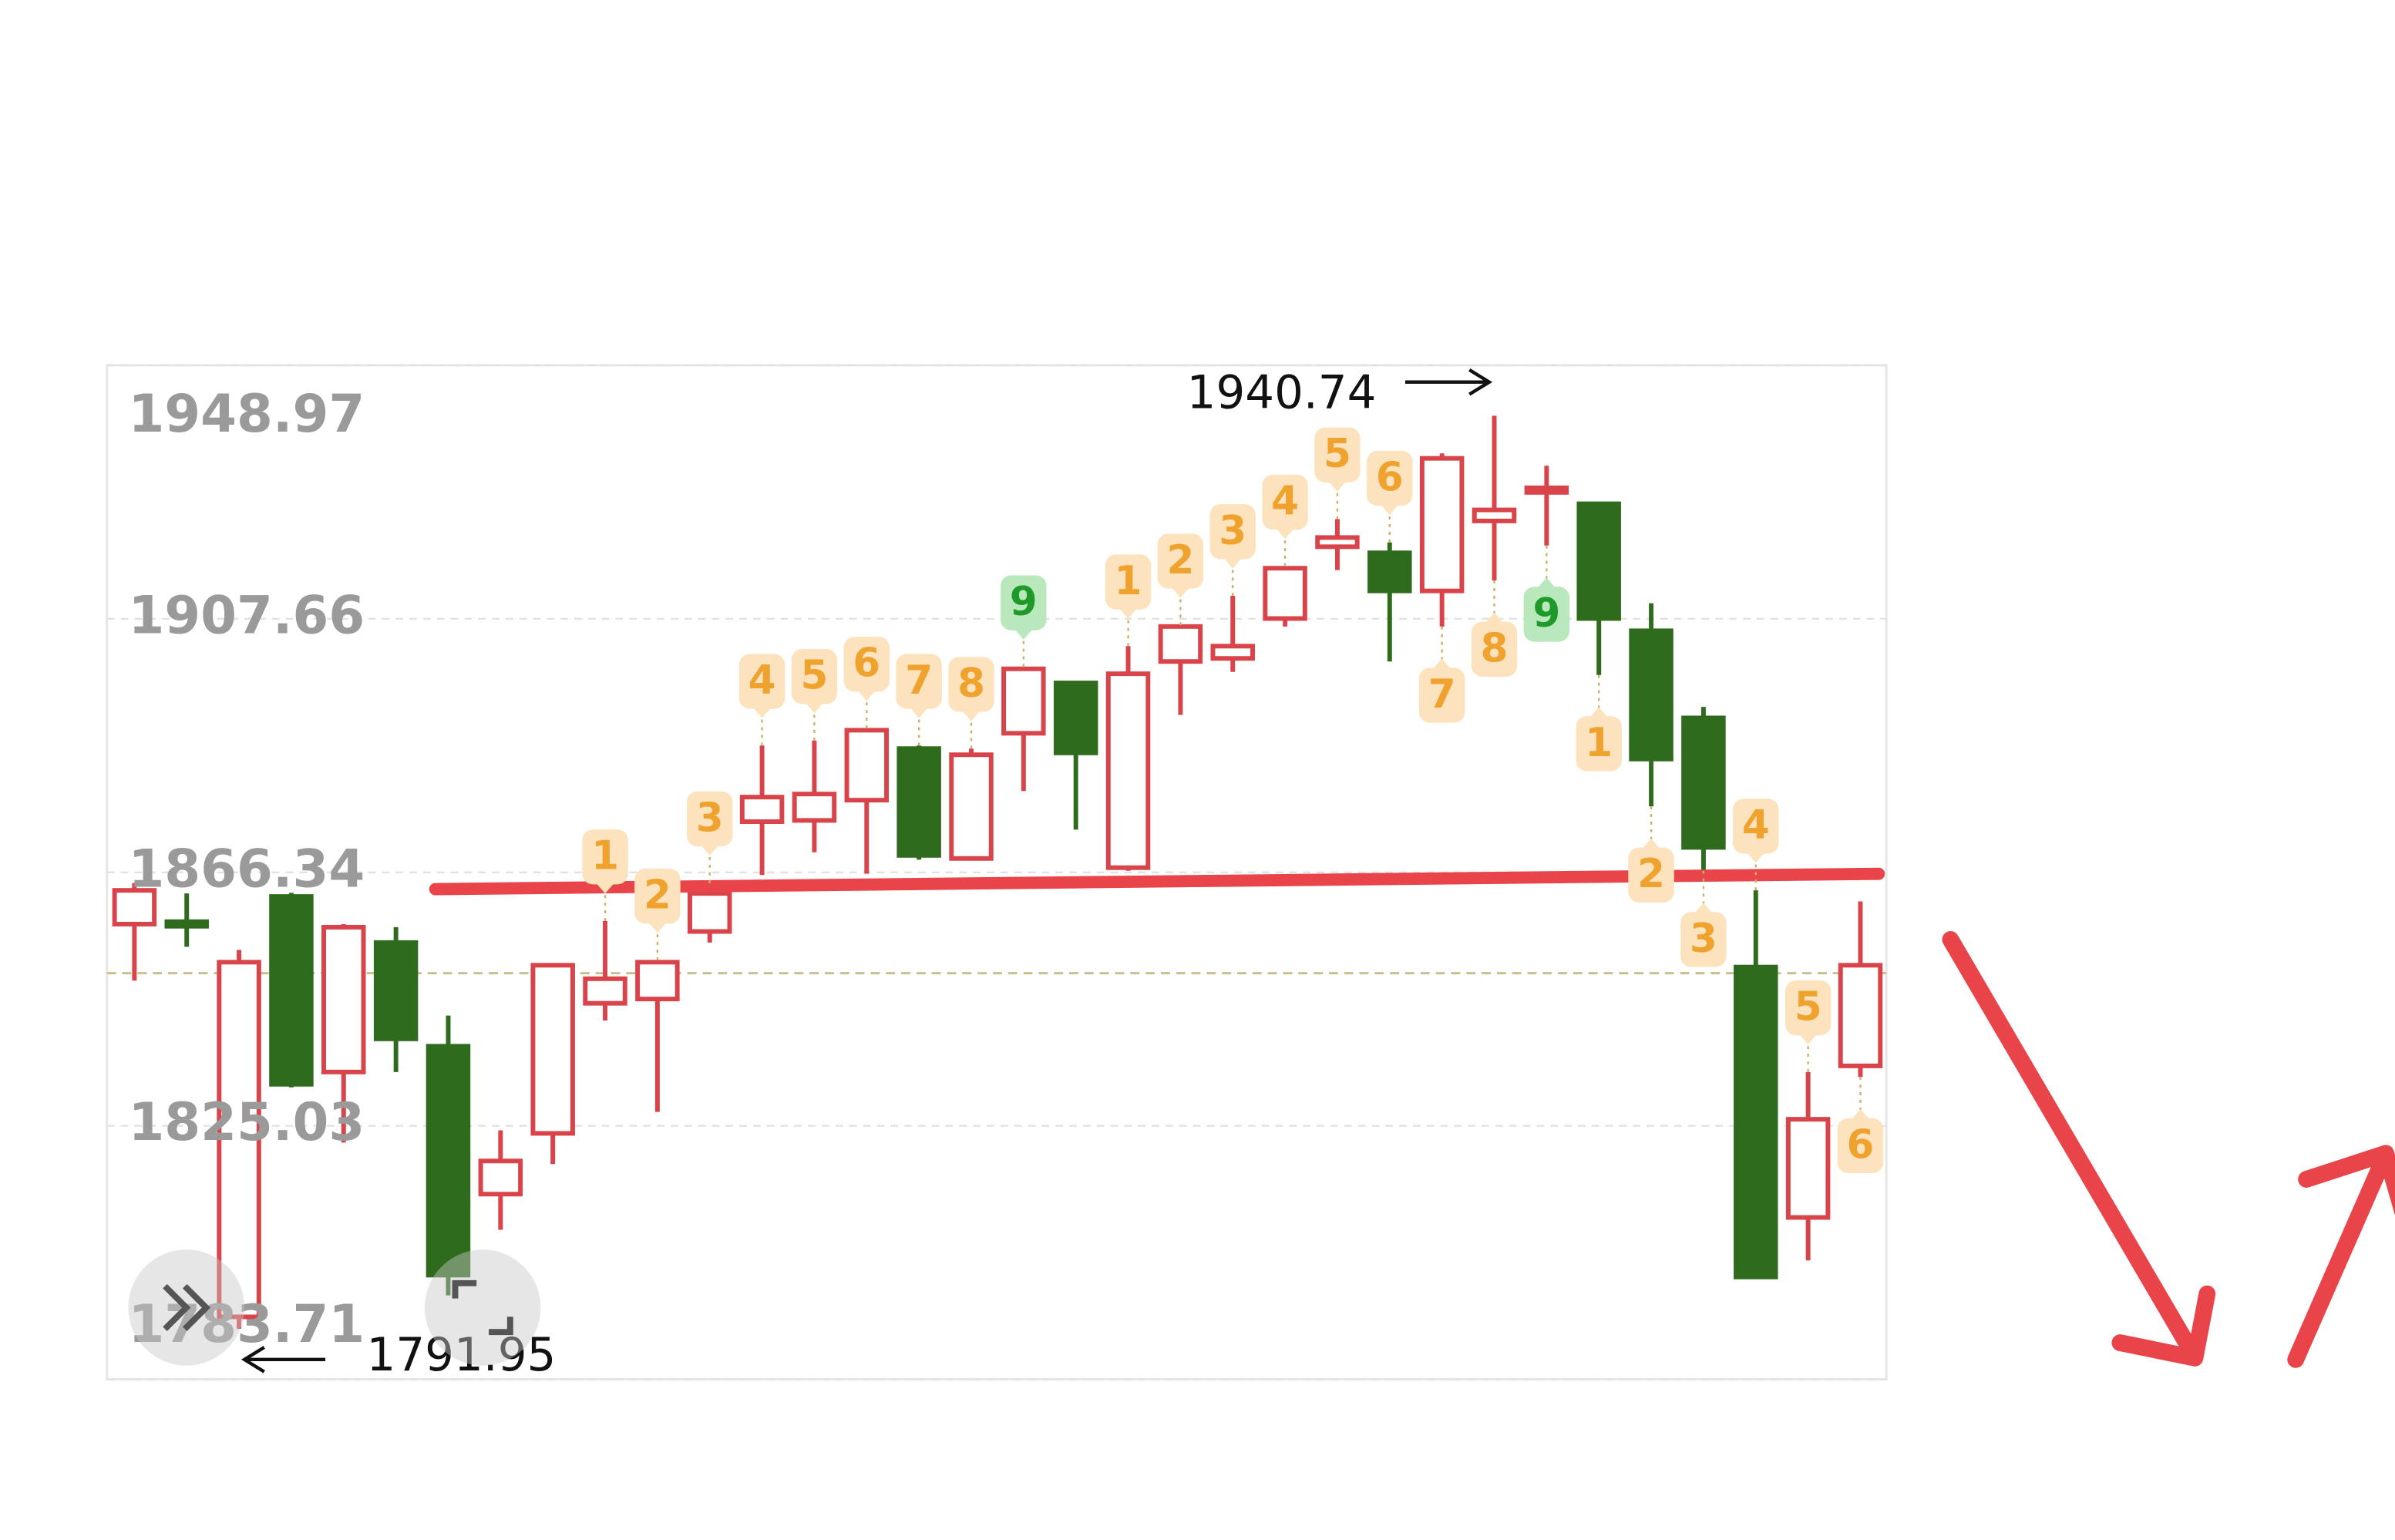  What do you see at coordinates (2079, 1149) in the screenshot?
I see `down-arrow` at bounding box center [2079, 1149].